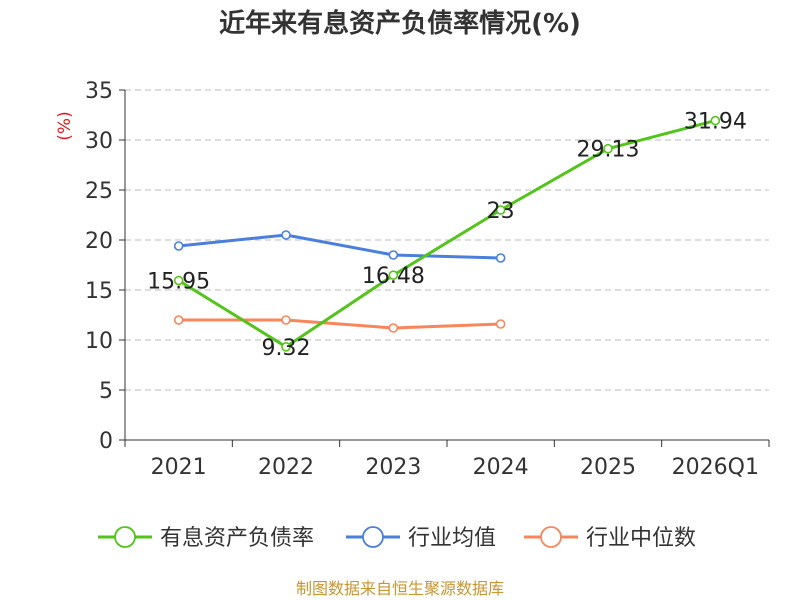 Image resolution: width=800 pixels, height=600 pixels. Describe the element at coordinates (99, 241) in the screenshot. I see `y-tick-label: 20` at that location.